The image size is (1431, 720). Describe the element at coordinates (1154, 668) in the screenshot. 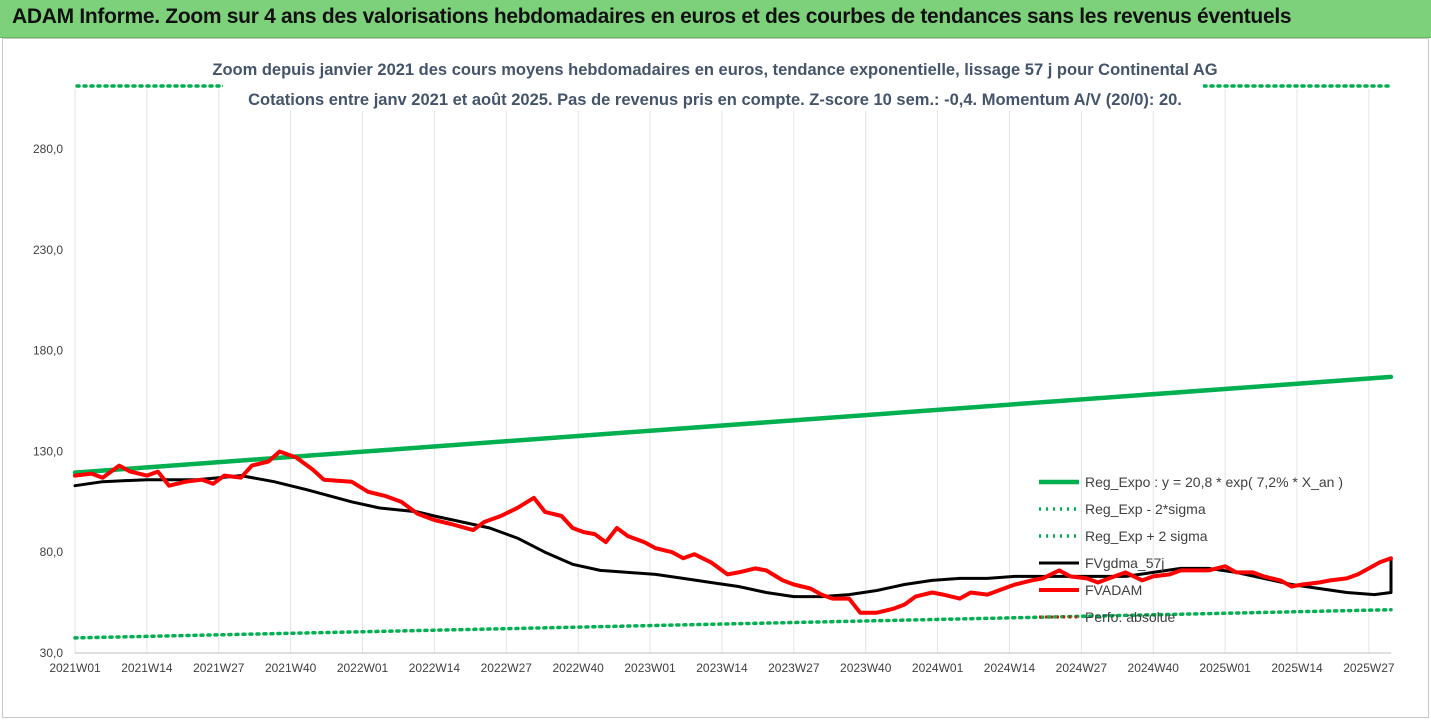

I see `x-tick-label: 2024W40` at that location.